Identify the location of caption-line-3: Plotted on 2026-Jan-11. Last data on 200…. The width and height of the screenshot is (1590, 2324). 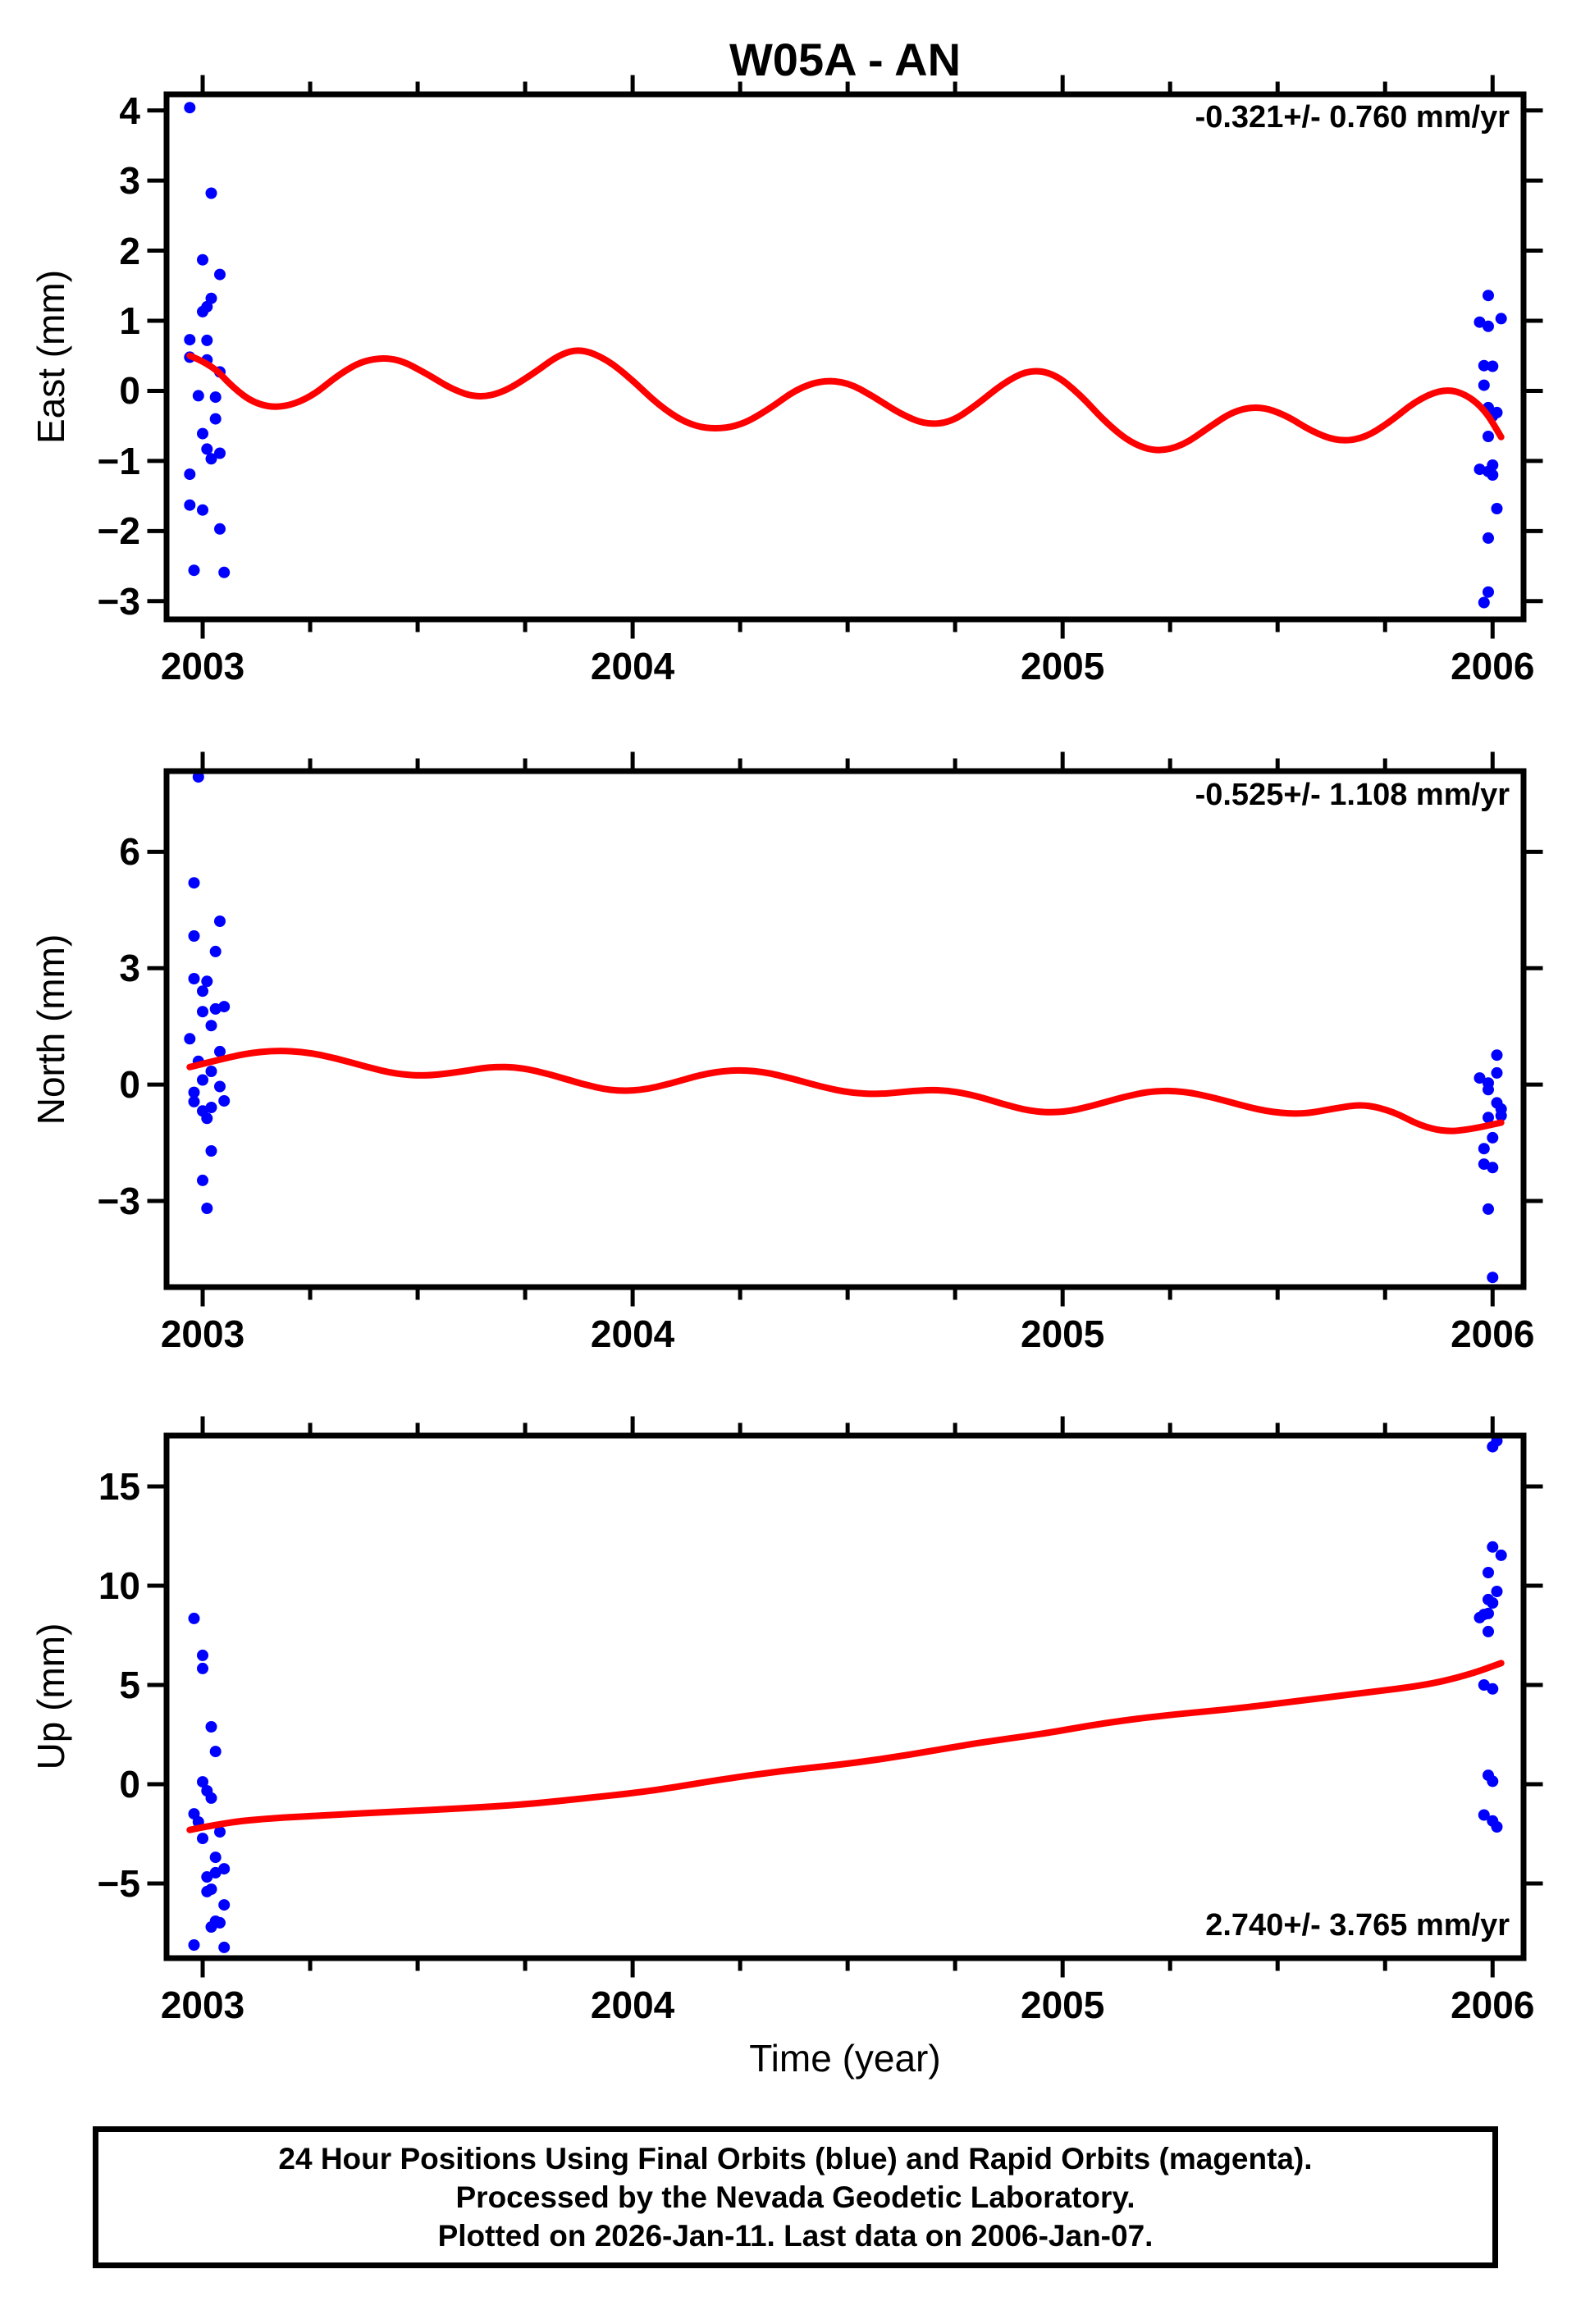
(795, 2236).